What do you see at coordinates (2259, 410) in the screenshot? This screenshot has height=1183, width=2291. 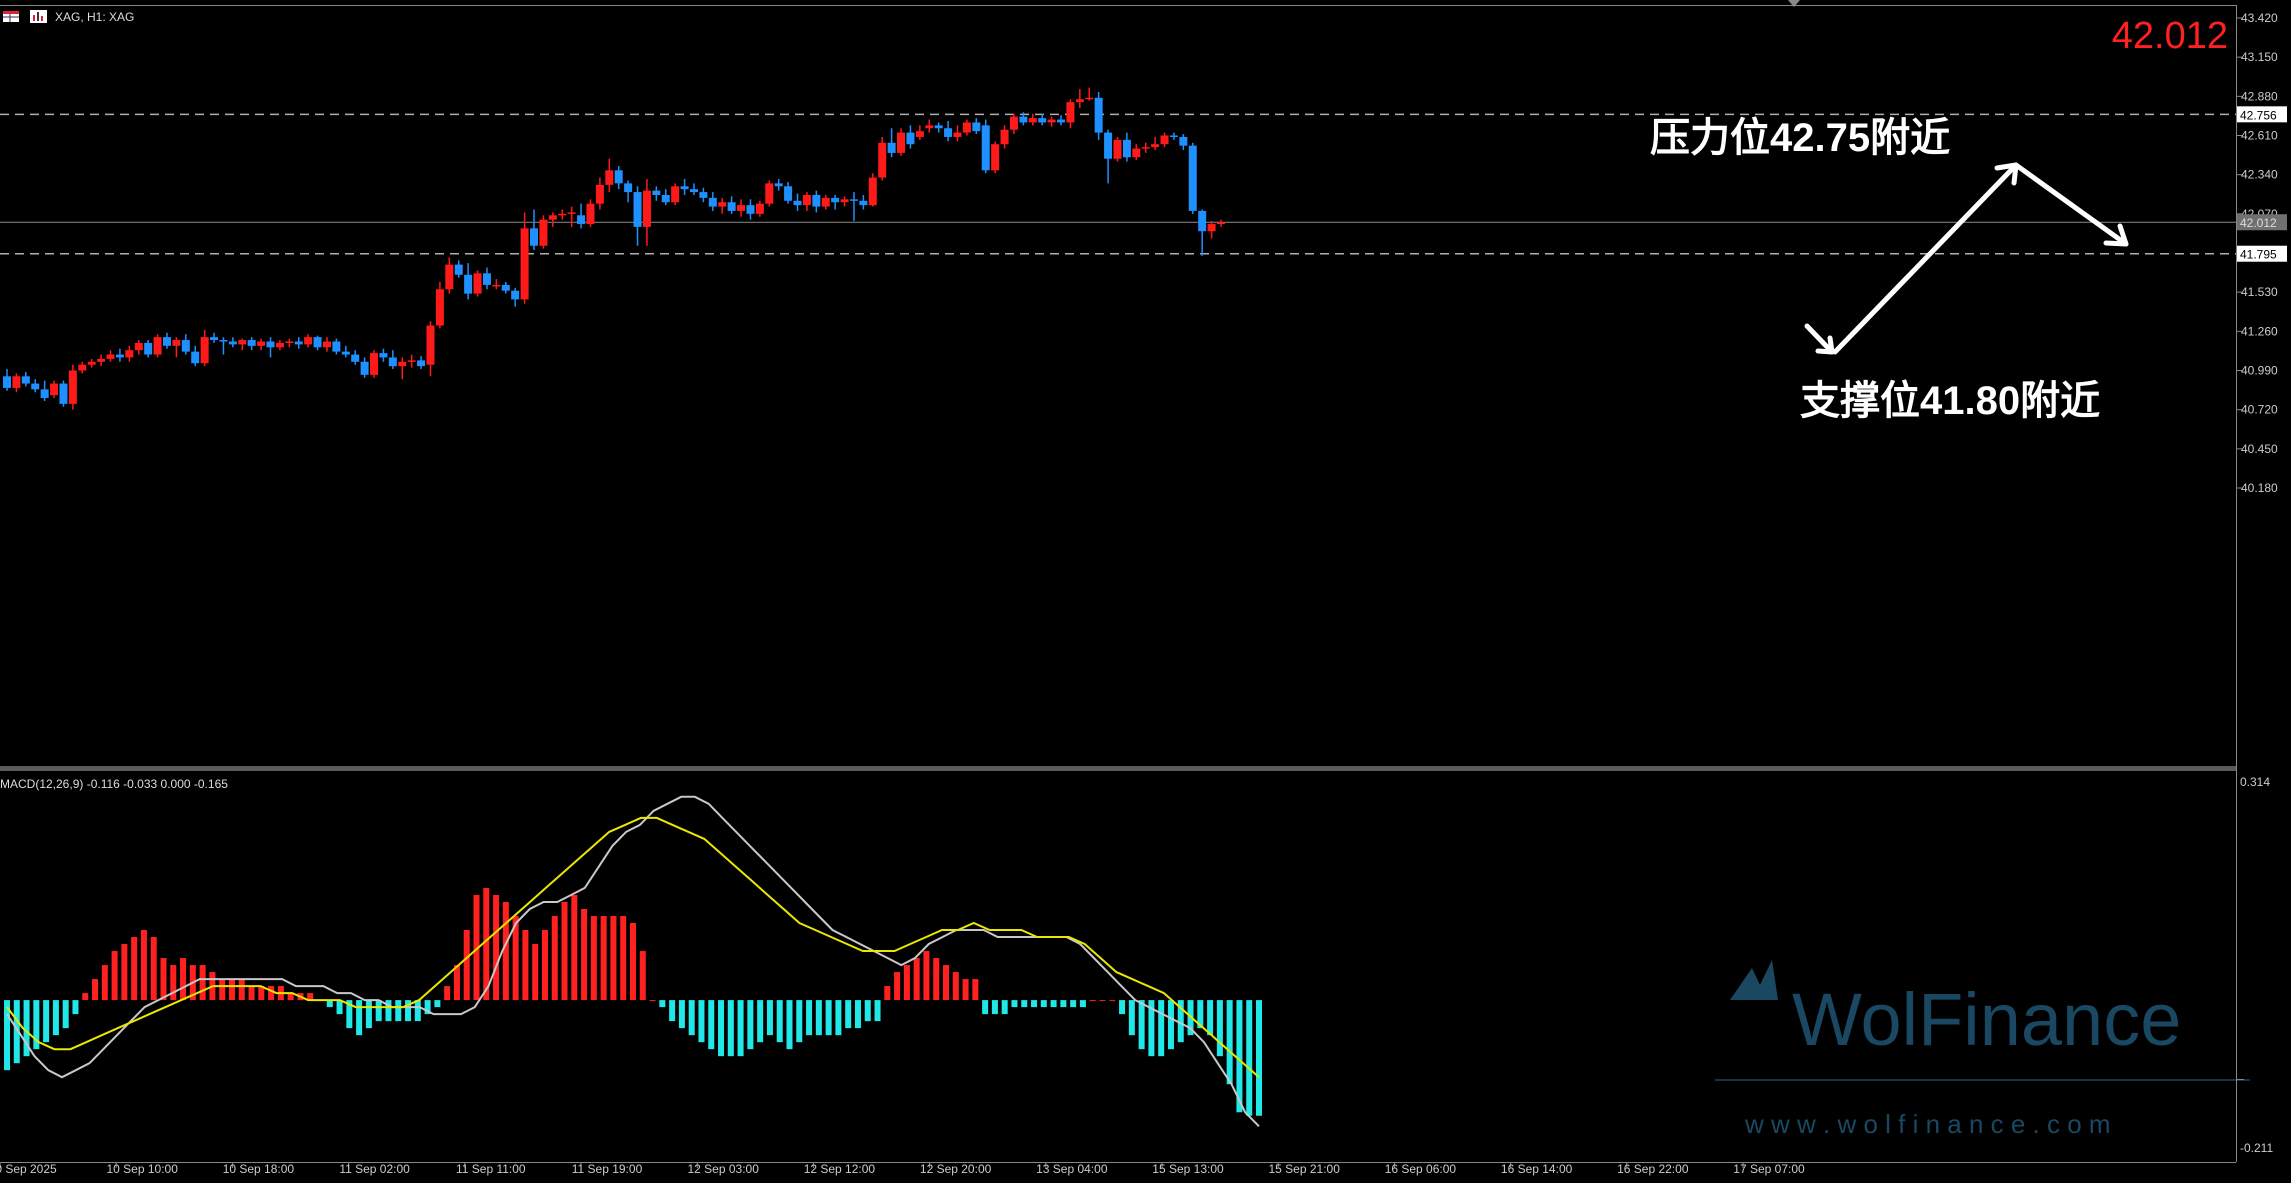 I see `price-tick-label: 40.720` at bounding box center [2259, 410].